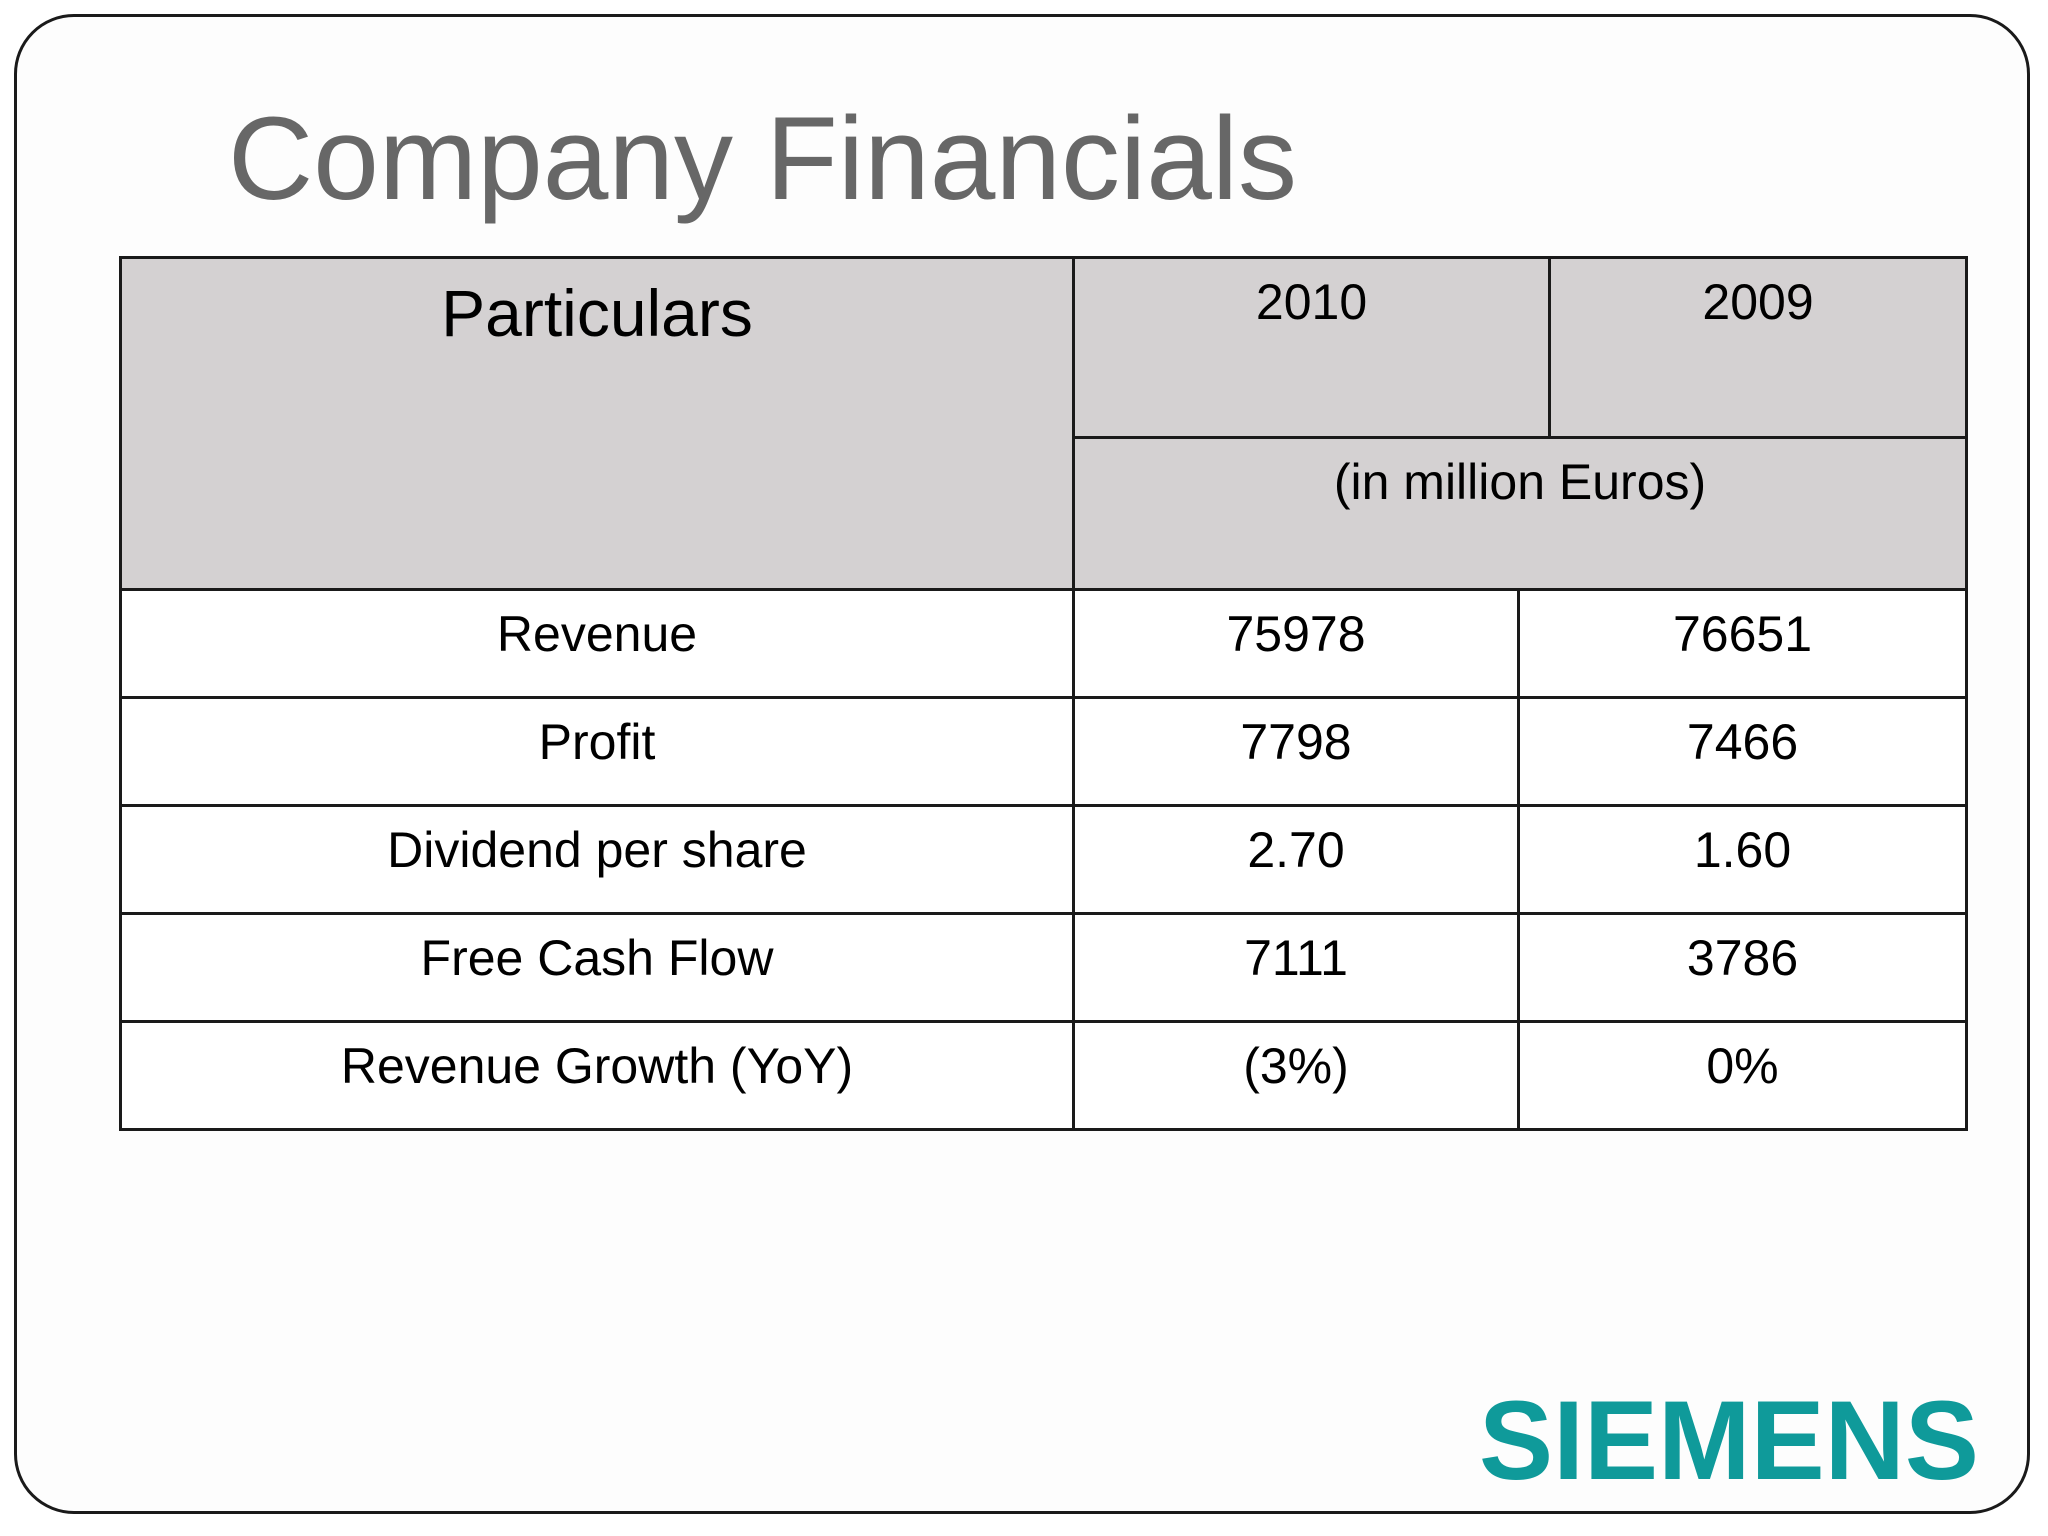  What do you see at coordinates (597, 859) in the screenshot?
I see `row-label: Dividend per share` at bounding box center [597, 859].